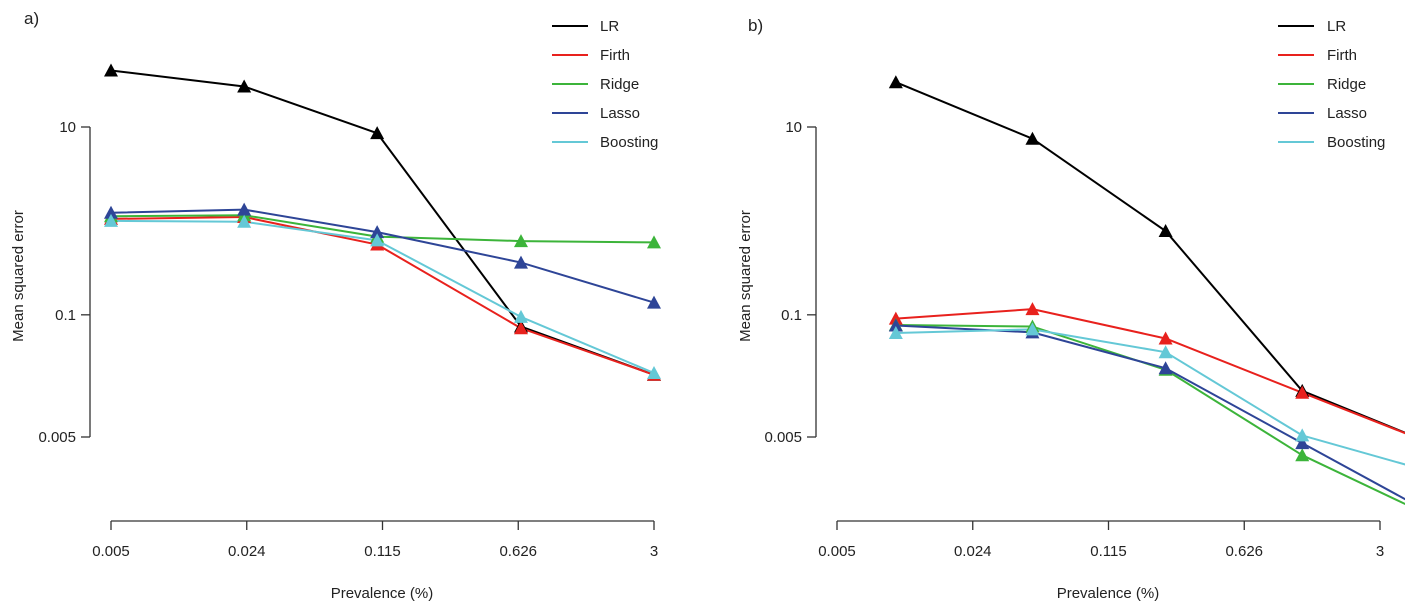 This screenshot has width=1405, height=606. I want to click on panel-label: b), so click(755, 25).